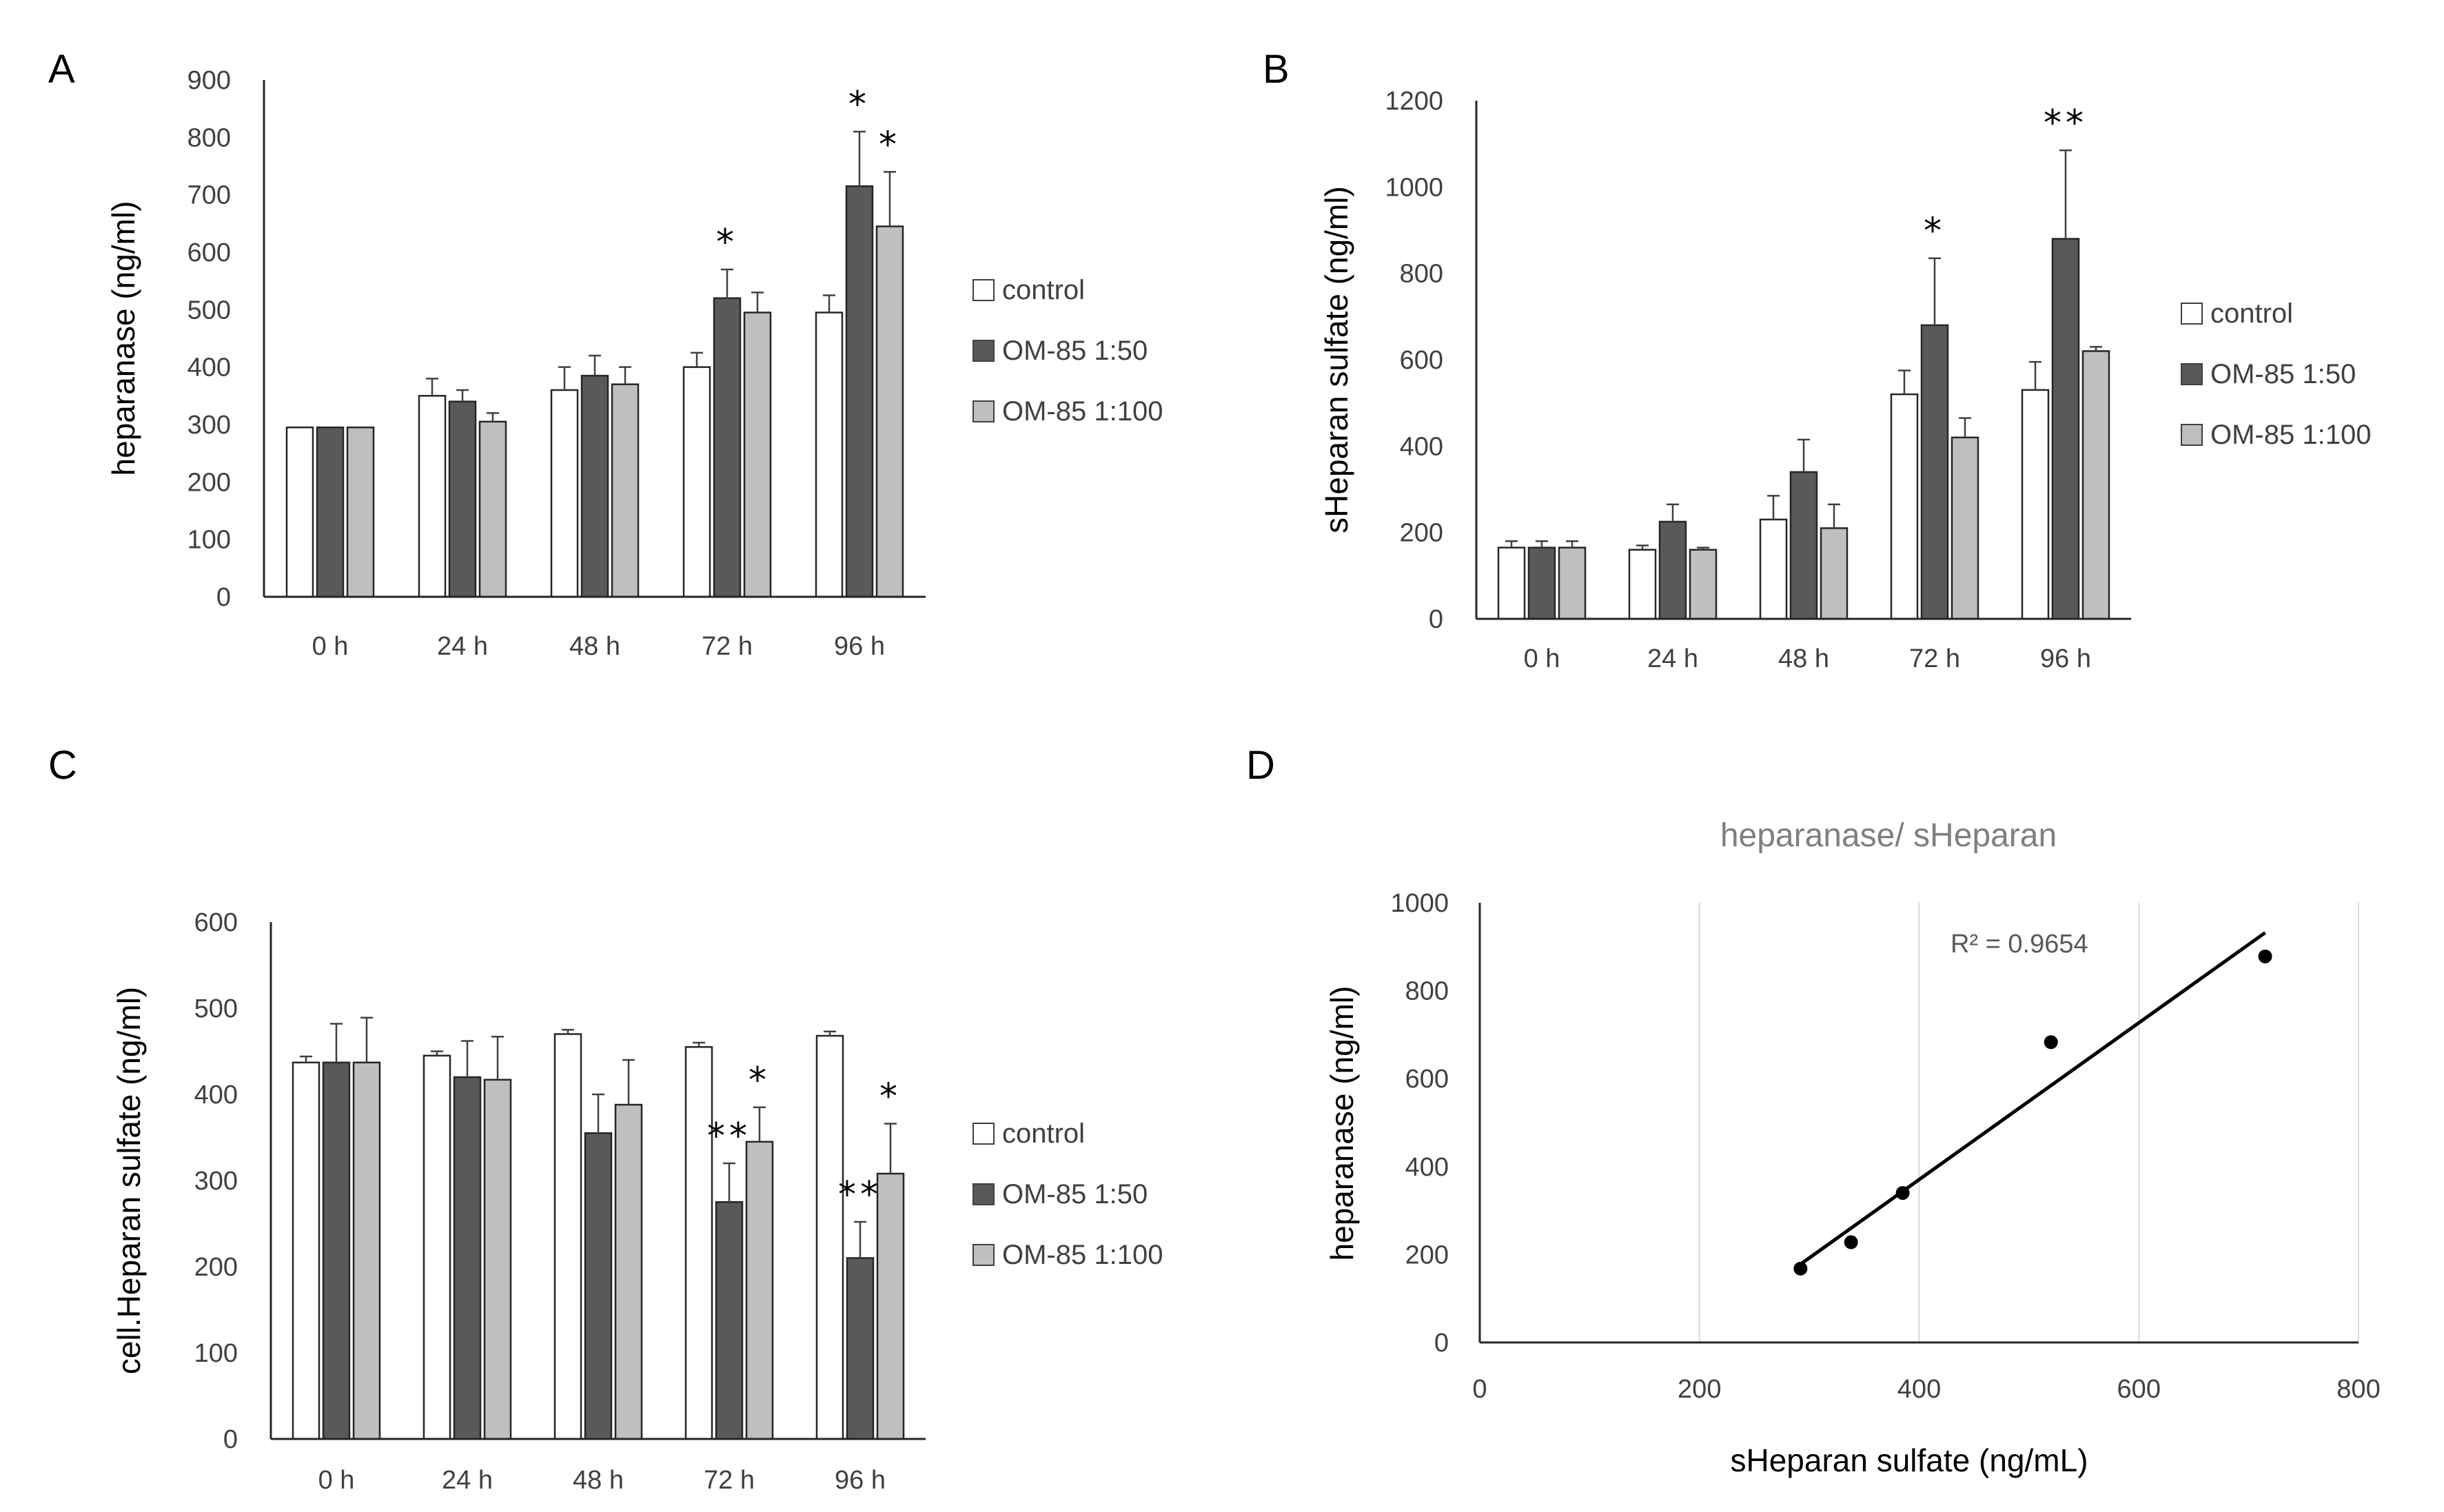  Describe the element at coordinates (1261, 766) in the screenshot. I see `panel-label-d: D` at that location.